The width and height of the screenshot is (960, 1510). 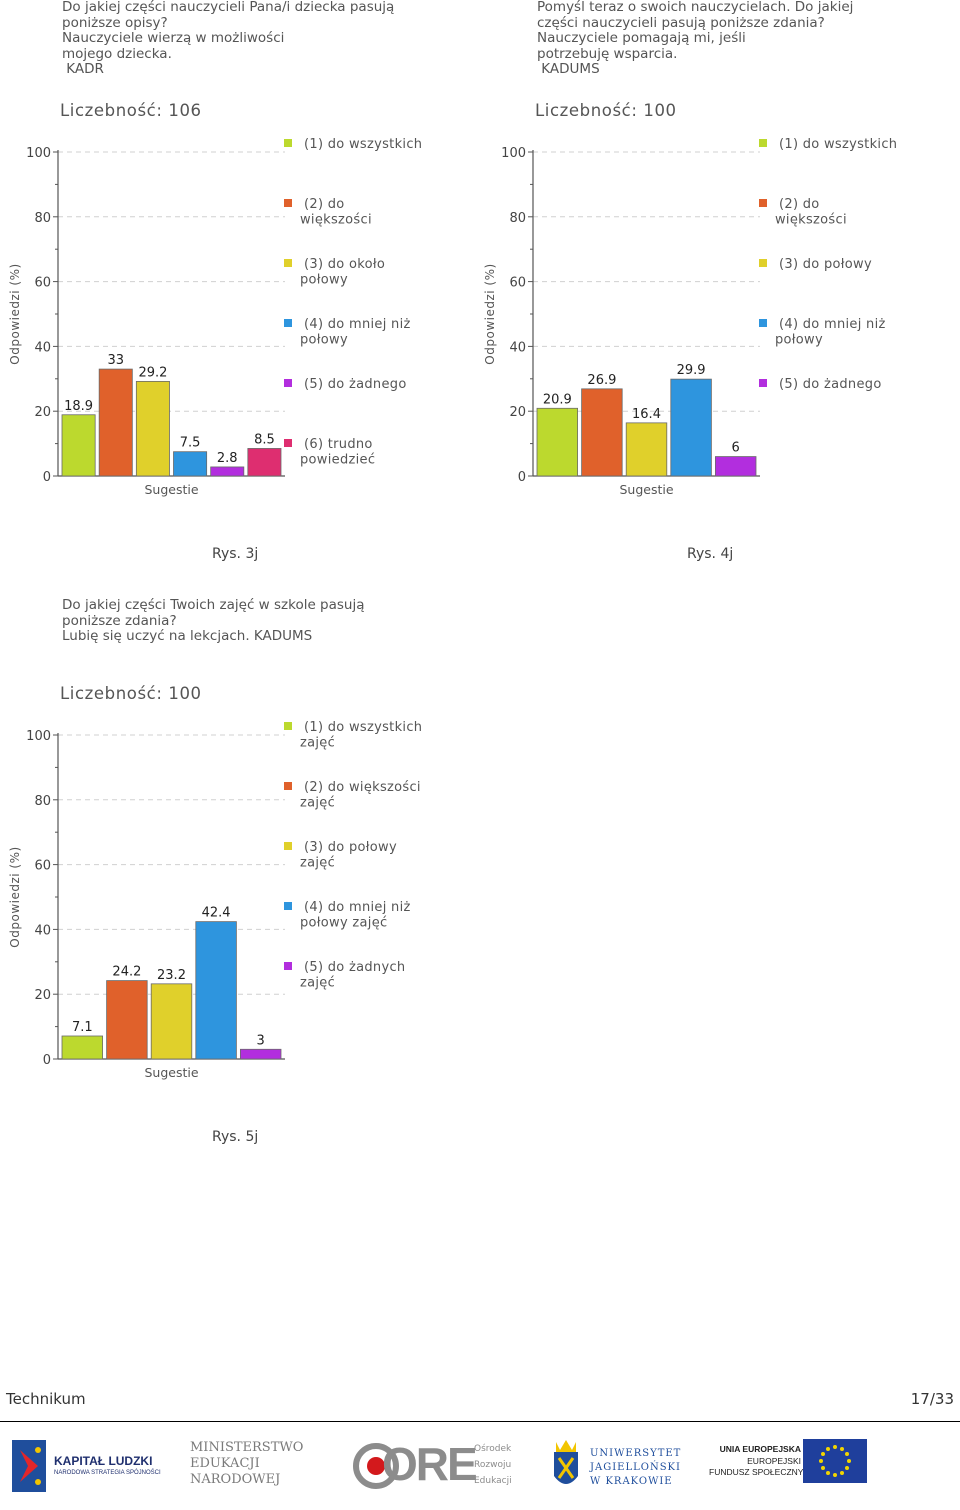 What do you see at coordinates (437, 1465) in the screenshot?
I see `ore-logo: ORE Ośrodek Rozwoju Edukacji` at bounding box center [437, 1465].